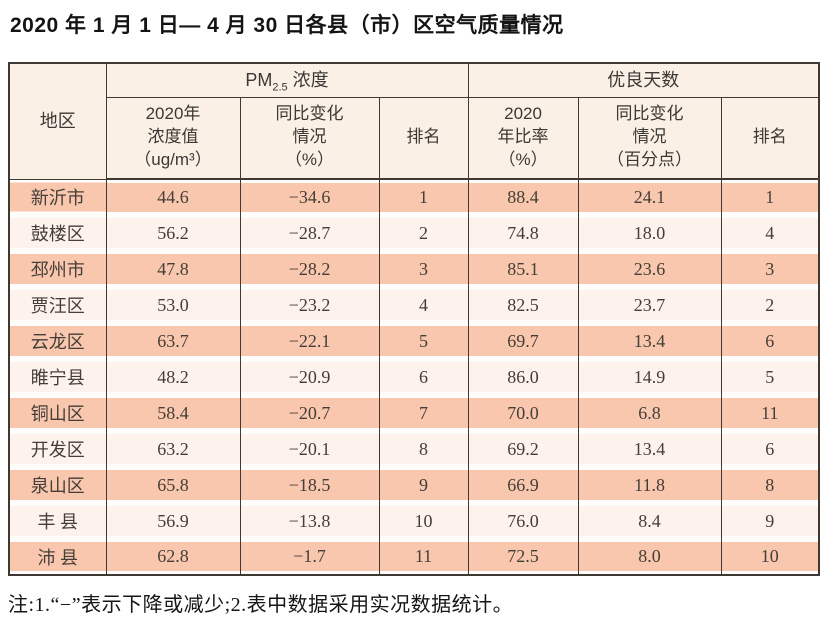 Image resolution: width=825 pixels, height=620 pixels. Describe the element at coordinates (310, 449) in the screenshot. I see `pm-change-cell: −20.1` at that location.